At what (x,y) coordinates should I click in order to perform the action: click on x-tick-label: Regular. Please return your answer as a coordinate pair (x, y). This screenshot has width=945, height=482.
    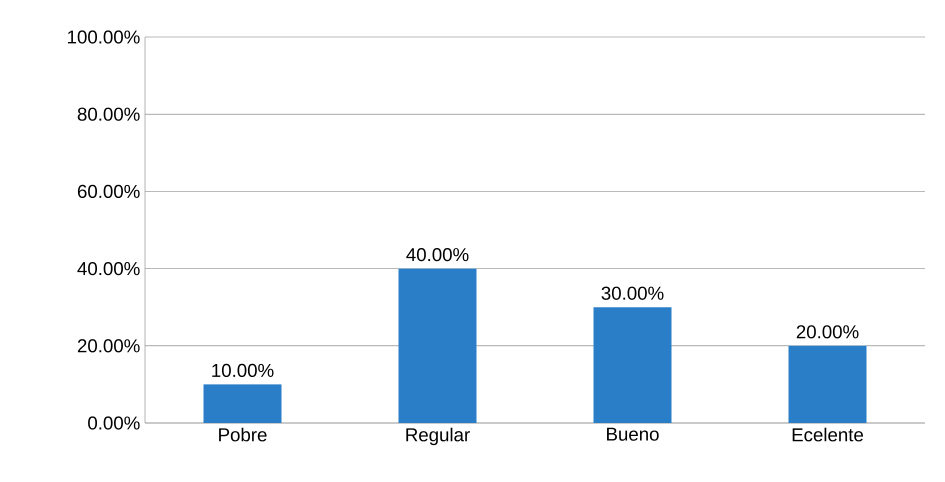
    Looking at the image, I should click on (438, 437).